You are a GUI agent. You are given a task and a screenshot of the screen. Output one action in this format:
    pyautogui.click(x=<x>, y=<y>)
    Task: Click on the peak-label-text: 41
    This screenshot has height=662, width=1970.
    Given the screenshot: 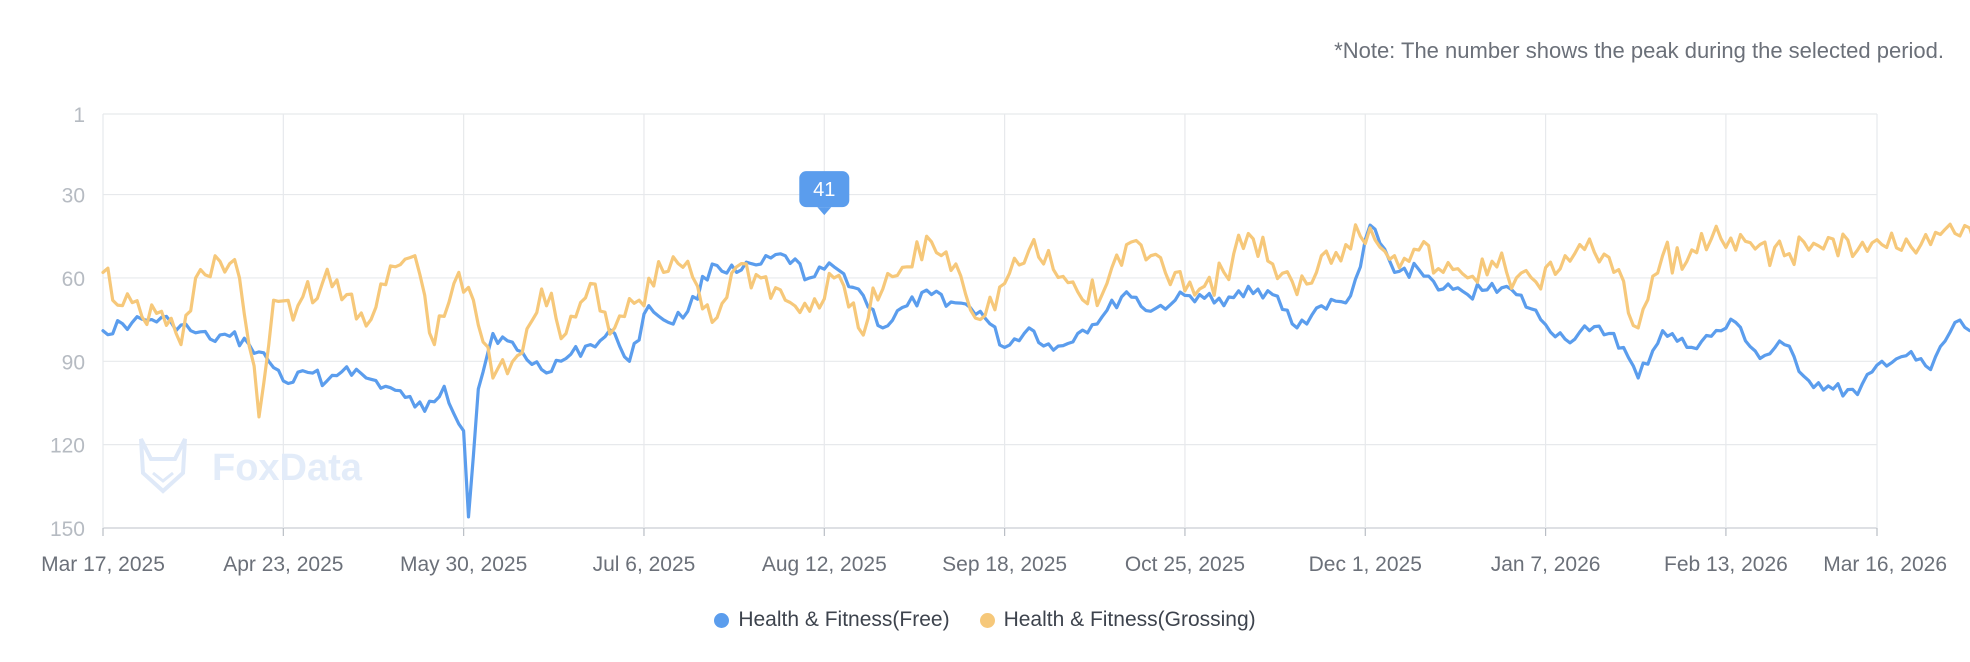 What is the action you would take?
    pyautogui.click(x=824, y=190)
    